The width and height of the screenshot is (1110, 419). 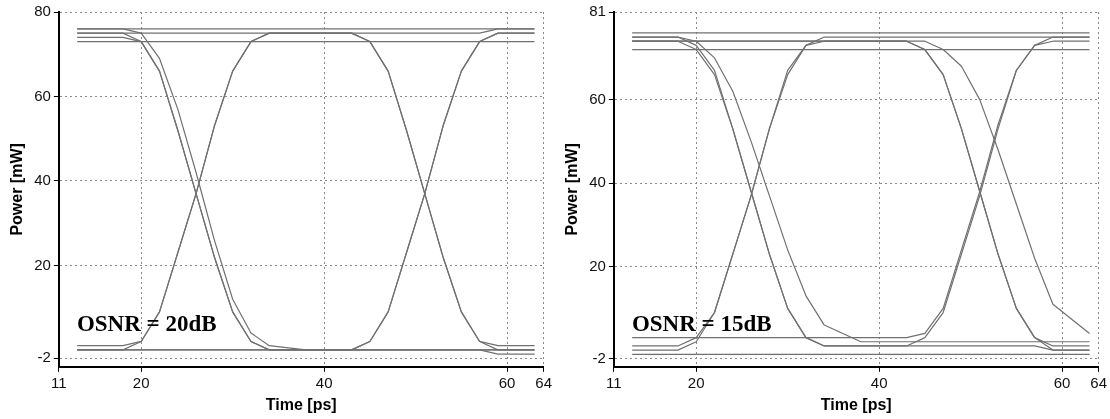 I want to click on y-tick-label: 81, so click(x=597, y=11).